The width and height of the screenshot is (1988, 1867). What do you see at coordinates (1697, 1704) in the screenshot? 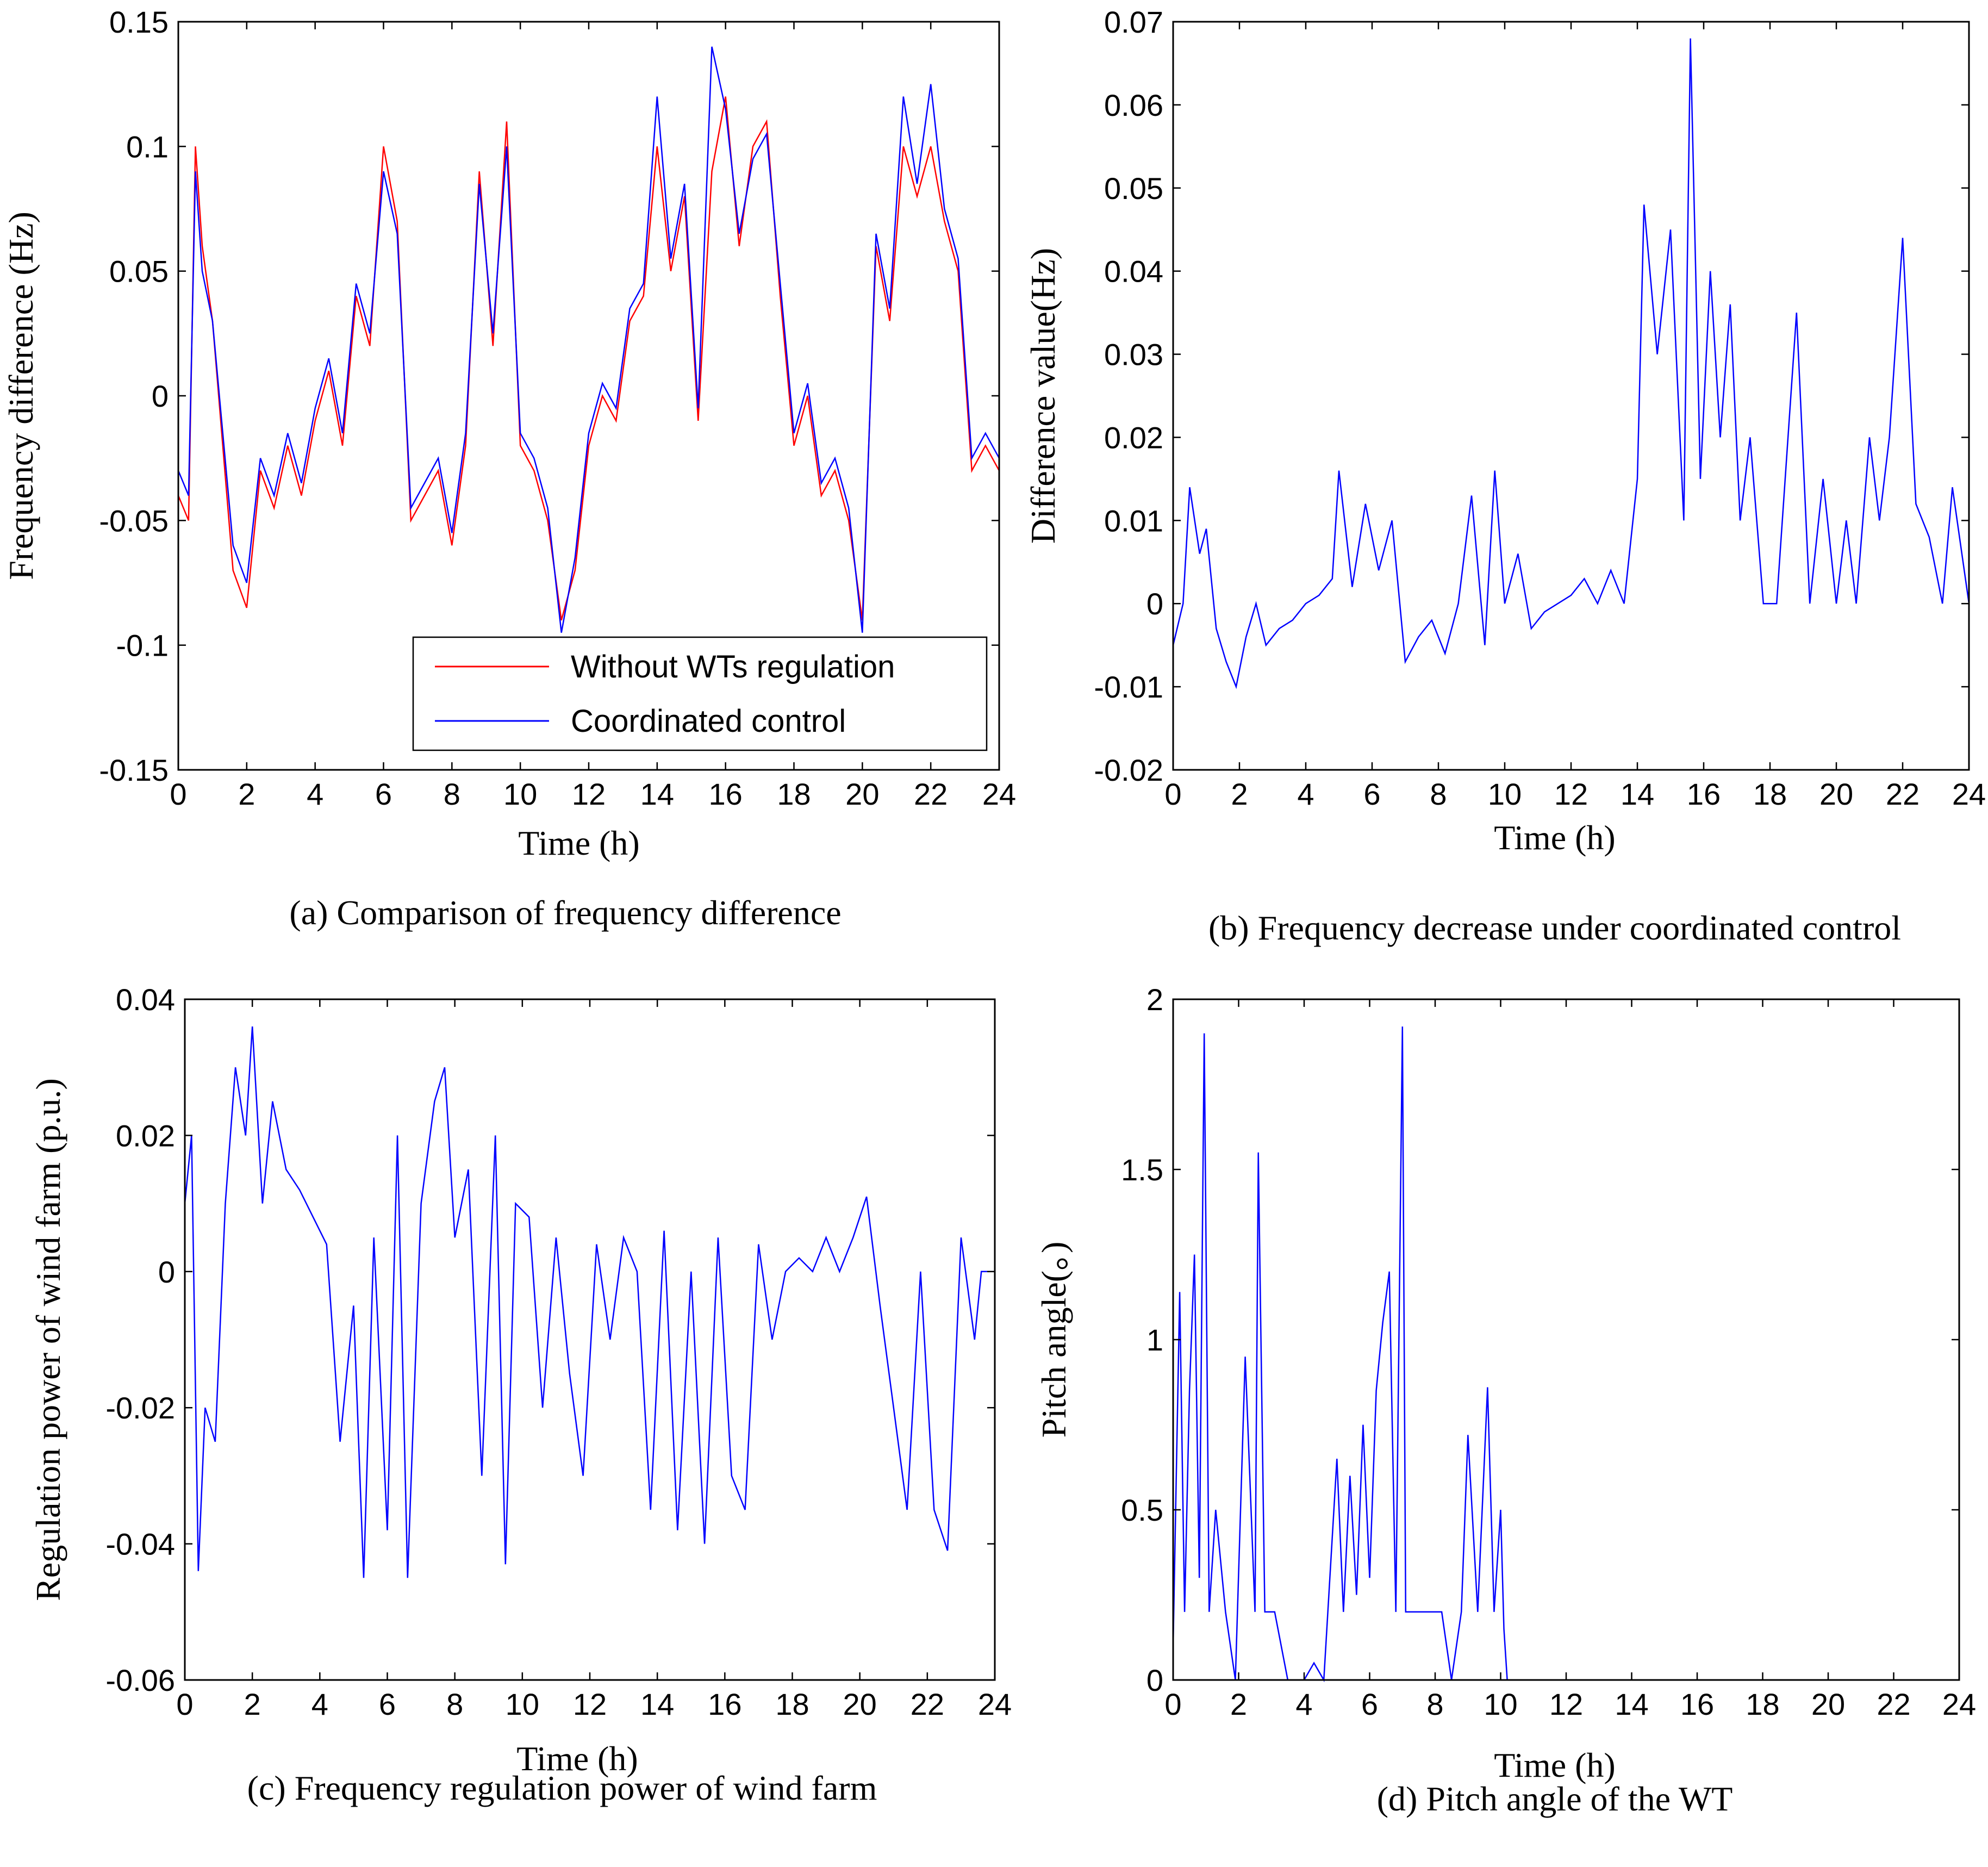
I see `panel-d-xtick-label: 16` at bounding box center [1697, 1704].